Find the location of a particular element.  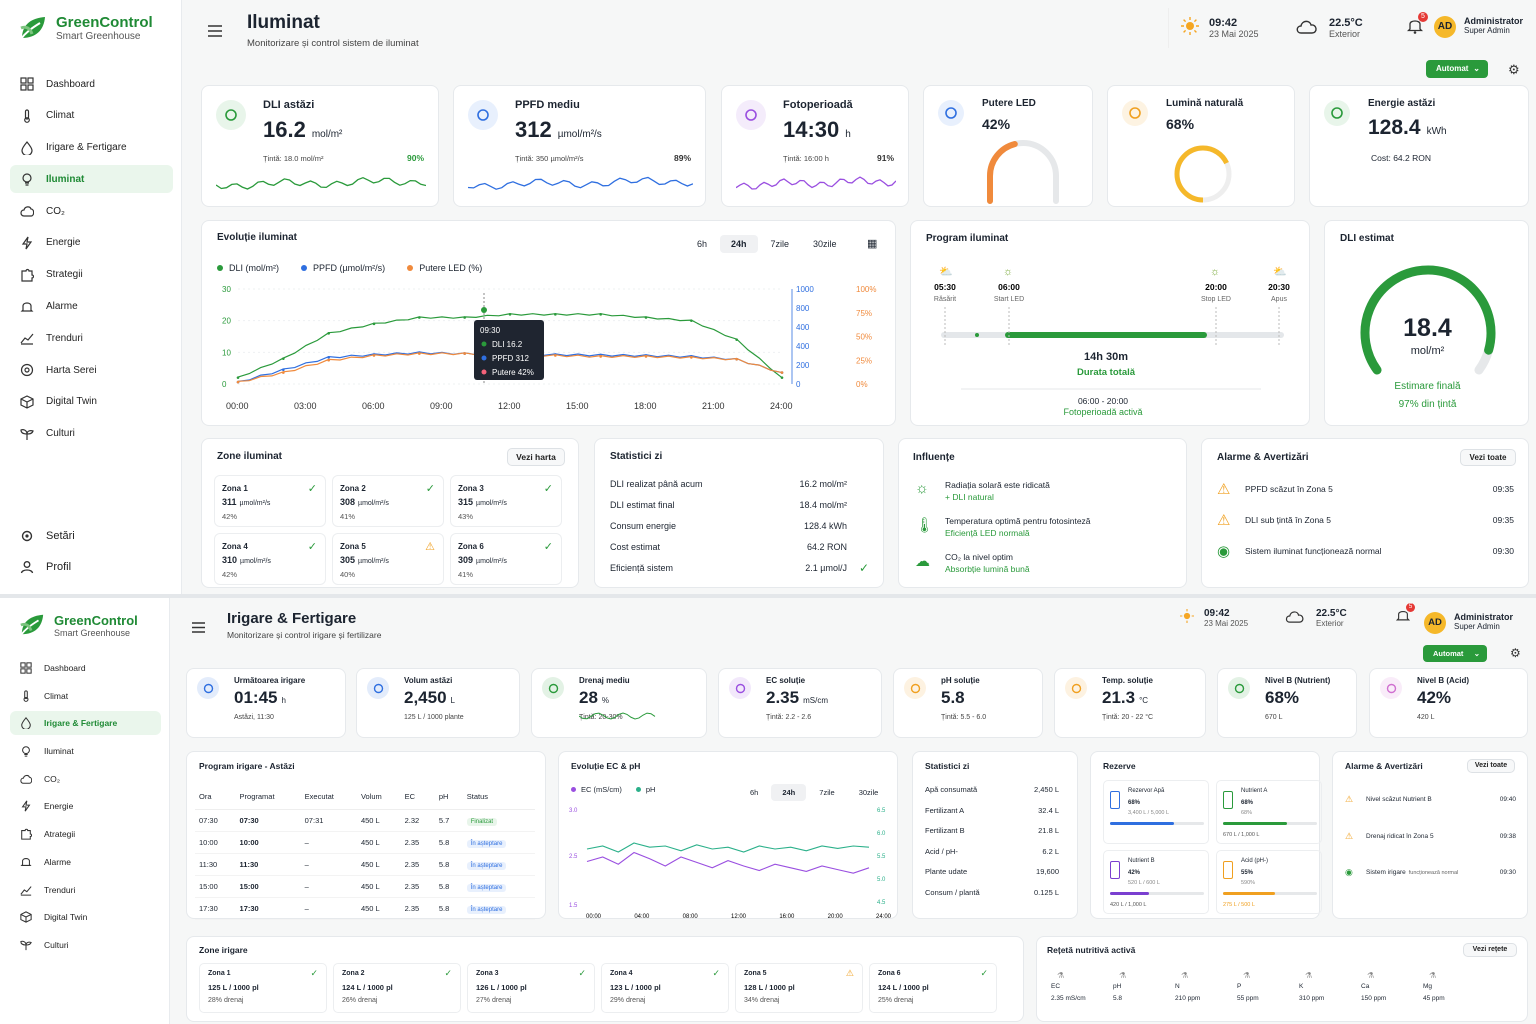

y-tick-right: 4.5 is located at coordinates (881, 903).